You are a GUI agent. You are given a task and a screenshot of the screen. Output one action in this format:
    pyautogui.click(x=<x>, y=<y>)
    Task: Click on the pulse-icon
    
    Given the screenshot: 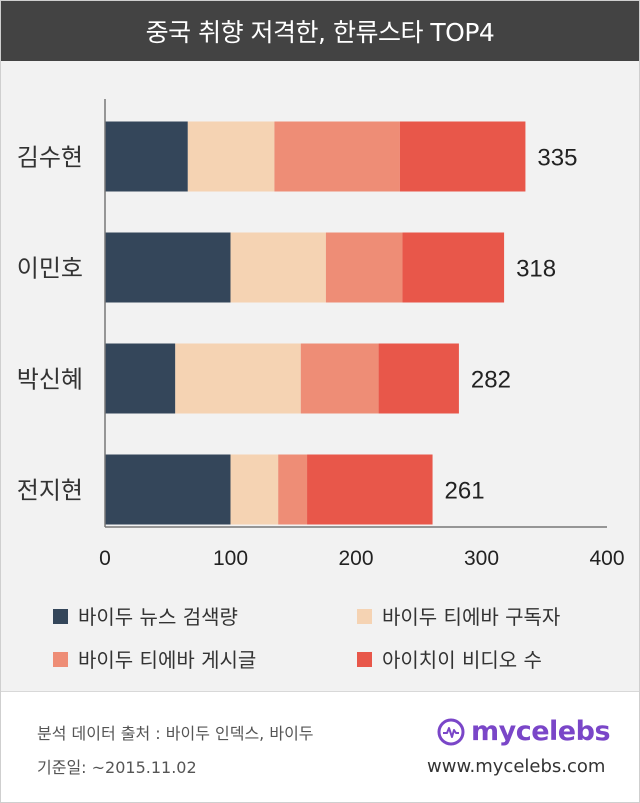 What is the action you would take?
    pyautogui.click(x=451, y=731)
    